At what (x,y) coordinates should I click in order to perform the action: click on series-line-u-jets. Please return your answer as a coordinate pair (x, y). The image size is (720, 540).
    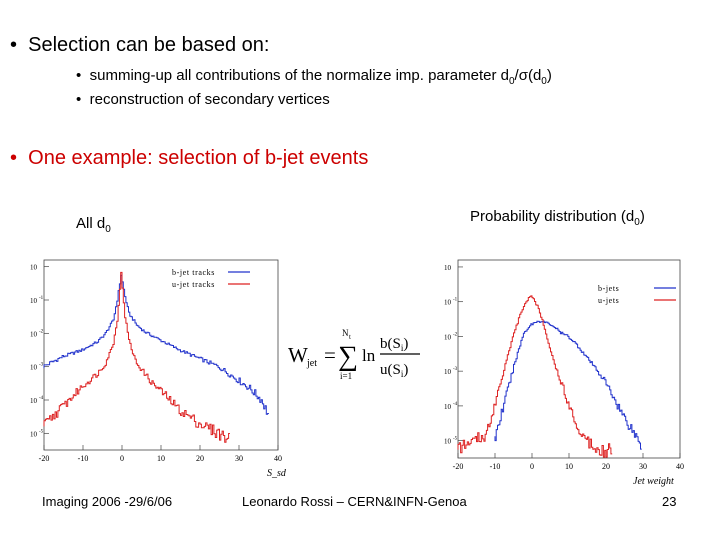
    Looking at the image, I should click on (535, 376).